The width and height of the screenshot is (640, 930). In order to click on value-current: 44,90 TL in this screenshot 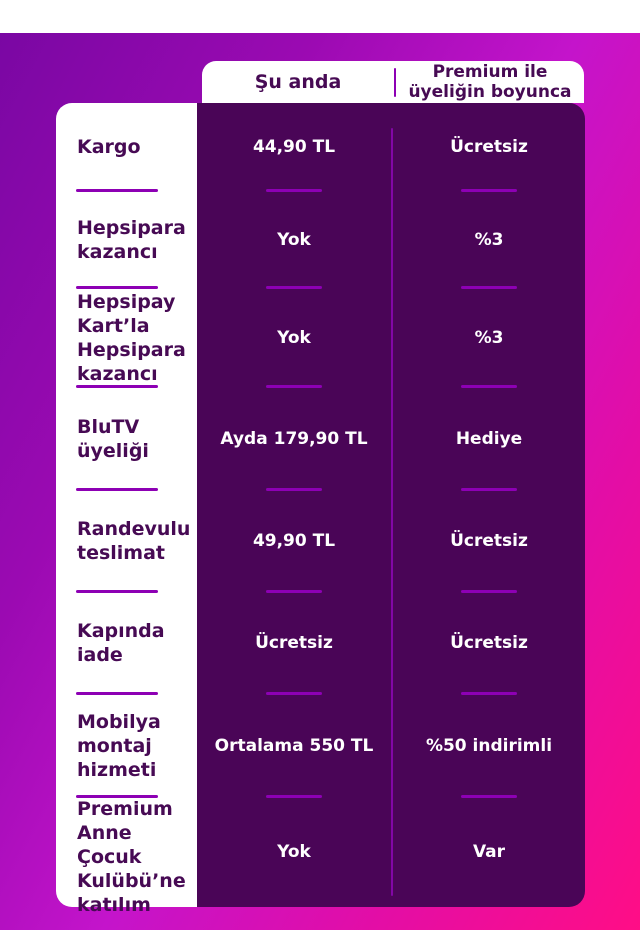, I will do `click(294, 147)`.